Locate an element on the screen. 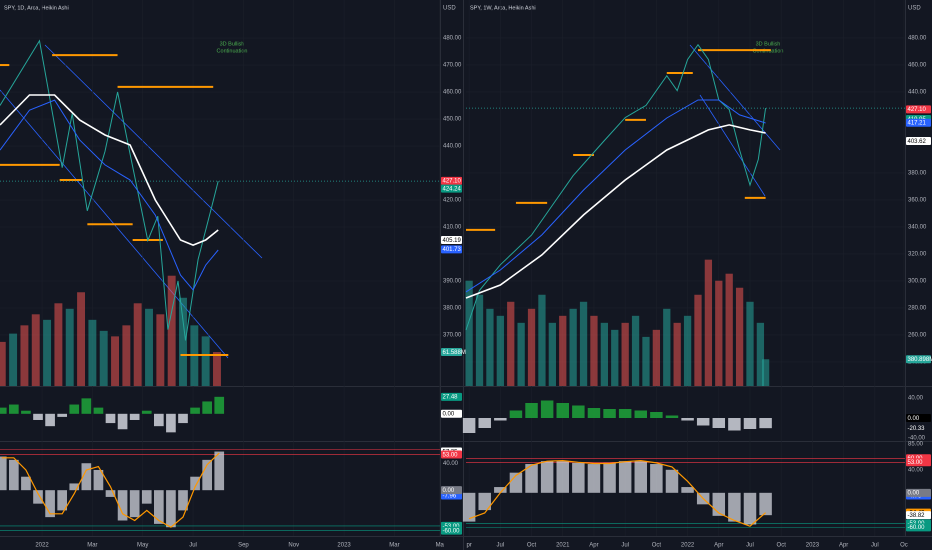 This screenshot has height=550, width=932. price-badge-label: 401.73 is located at coordinates (452, 250).